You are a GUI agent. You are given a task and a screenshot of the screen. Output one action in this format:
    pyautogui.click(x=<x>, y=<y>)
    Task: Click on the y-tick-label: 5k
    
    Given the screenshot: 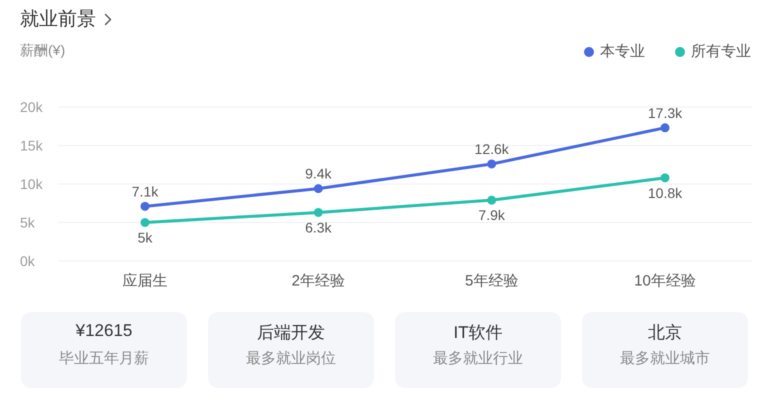 What is the action you would take?
    pyautogui.click(x=28, y=222)
    